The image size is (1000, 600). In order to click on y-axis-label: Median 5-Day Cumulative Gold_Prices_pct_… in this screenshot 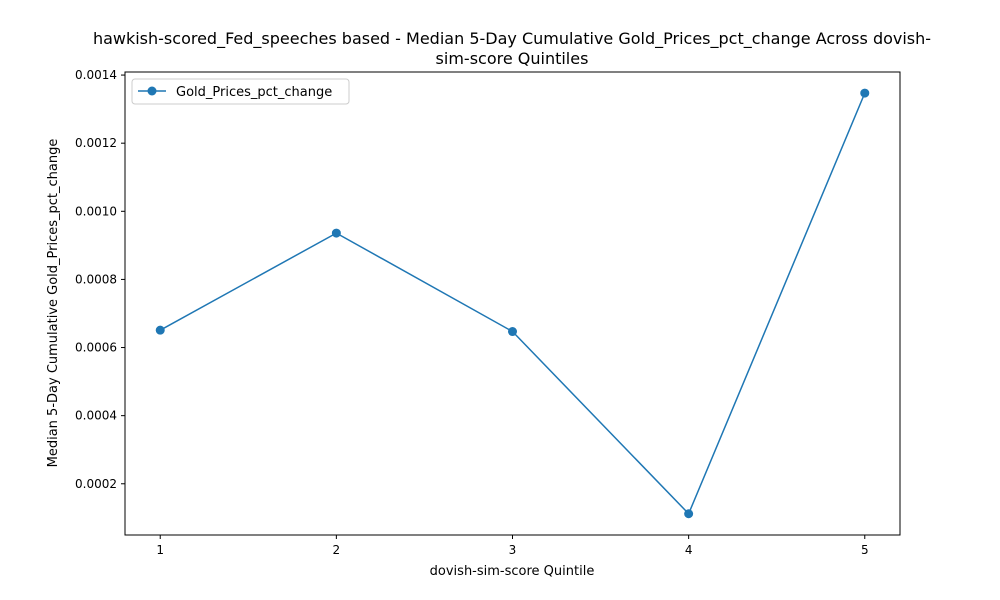, I will do `click(53, 303)`.